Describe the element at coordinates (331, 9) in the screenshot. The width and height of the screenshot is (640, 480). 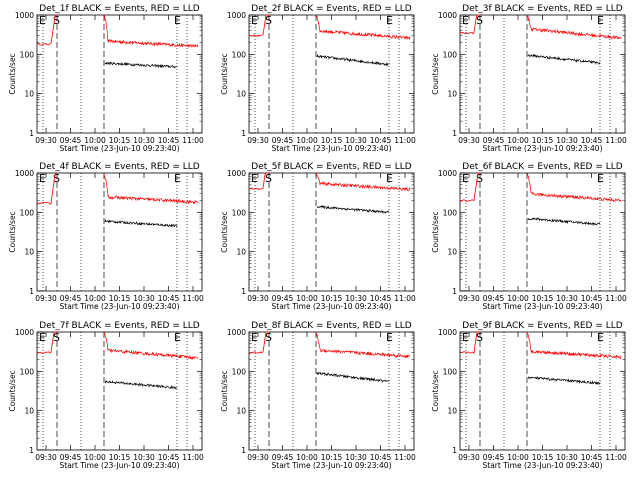
I see `chart-title: Det_2f BLACK = Events, RED = LLD` at that location.